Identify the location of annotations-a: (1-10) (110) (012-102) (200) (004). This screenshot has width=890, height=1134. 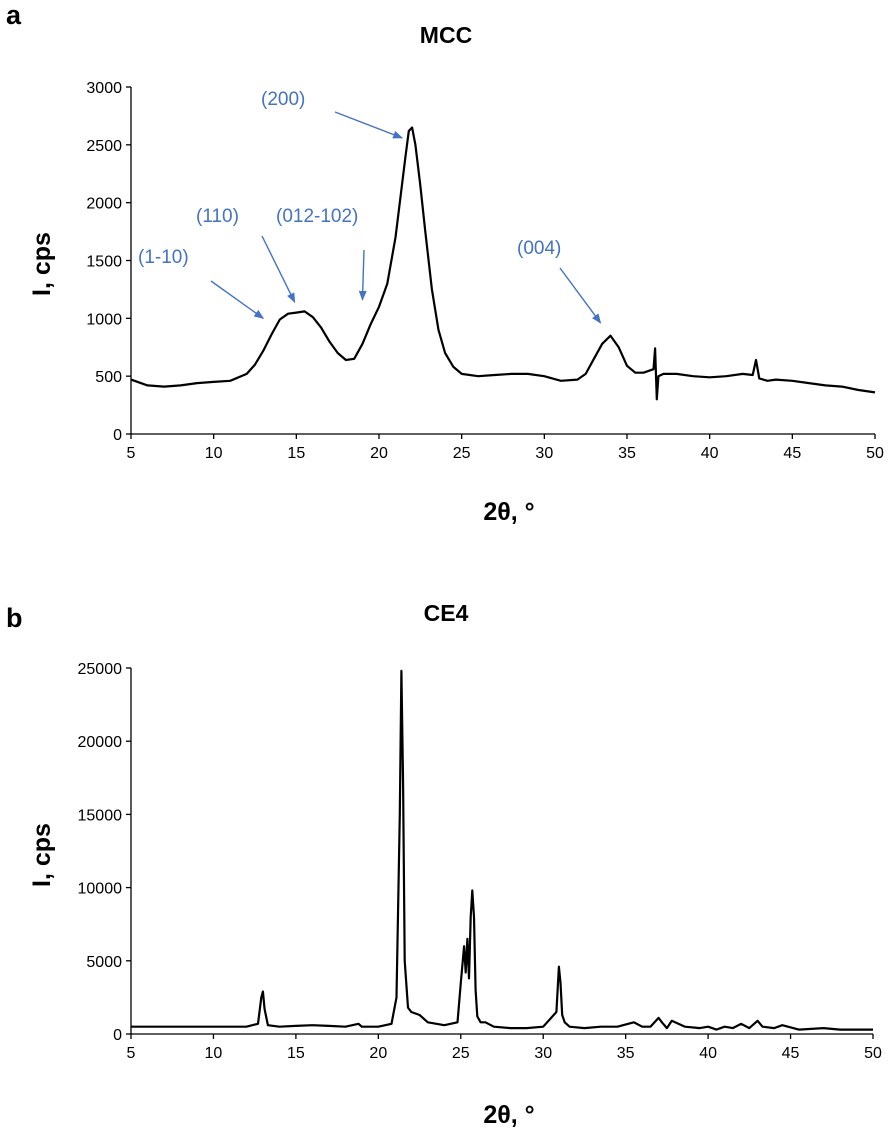
(370, 206).